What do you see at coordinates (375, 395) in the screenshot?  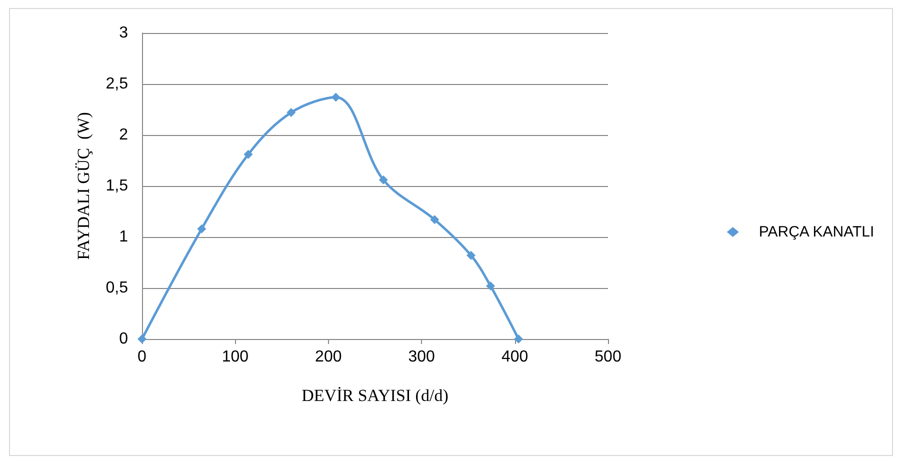 I see `x-axis-title: DEVİR SAYISI (d/d)` at bounding box center [375, 395].